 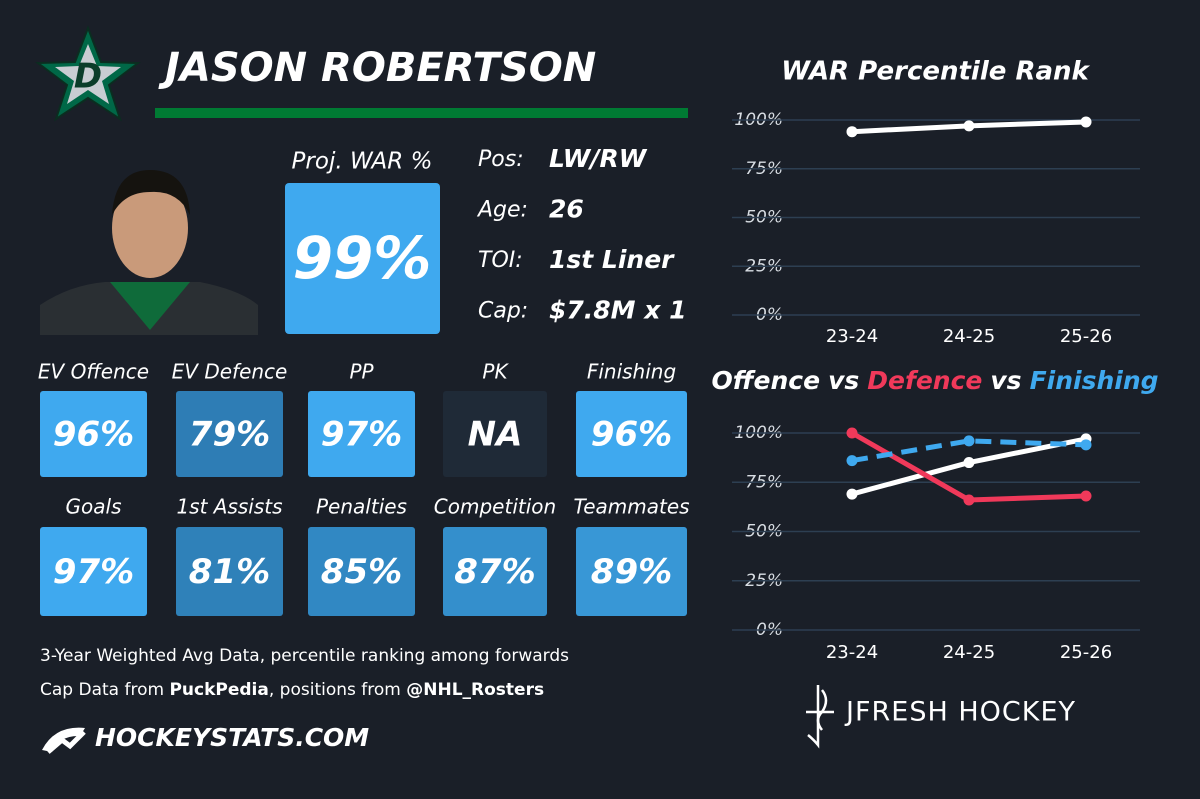 What do you see at coordinates (501, 159) in the screenshot?
I see `info-label: Pos:` at bounding box center [501, 159].